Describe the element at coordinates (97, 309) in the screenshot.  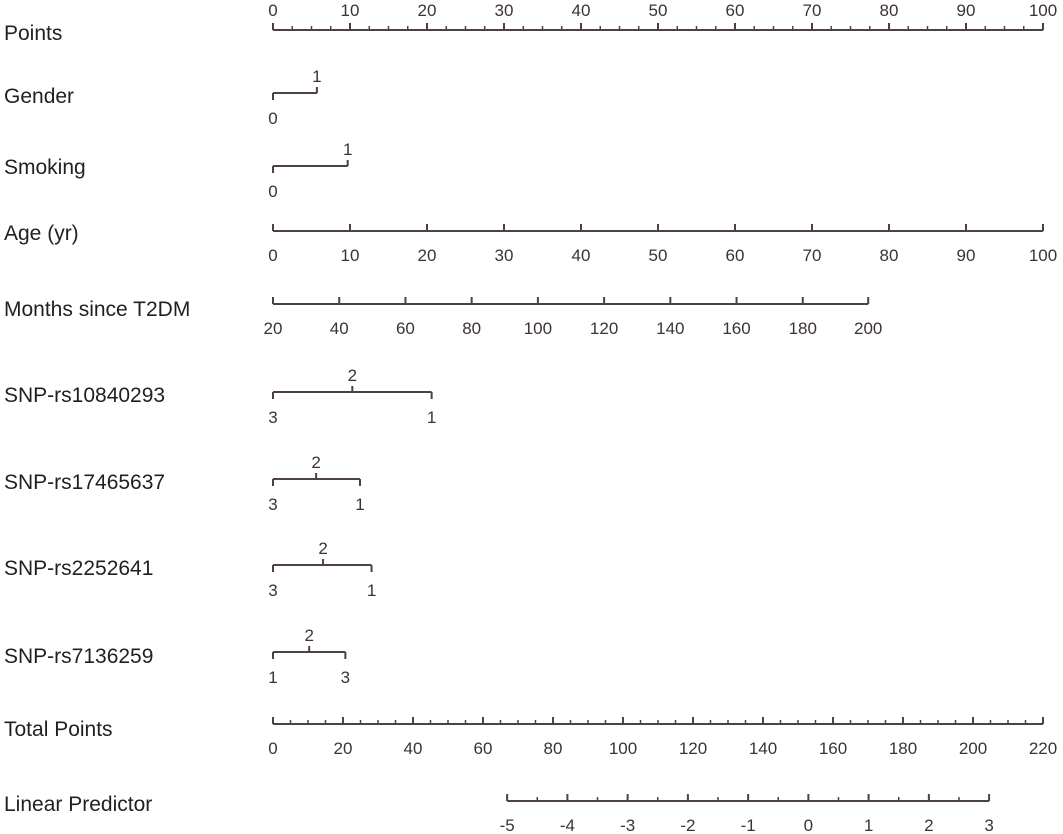
I see `row-label-months-since-t2dm: Months since T2DM` at that location.